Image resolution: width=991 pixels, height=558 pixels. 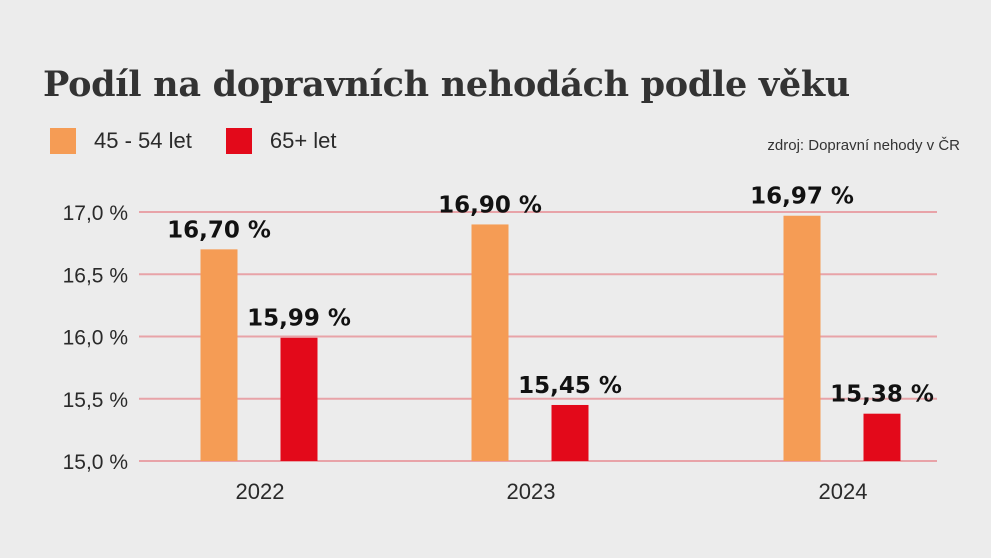 I want to click on x-tick-label: 2022, so click(x=260, y=491).